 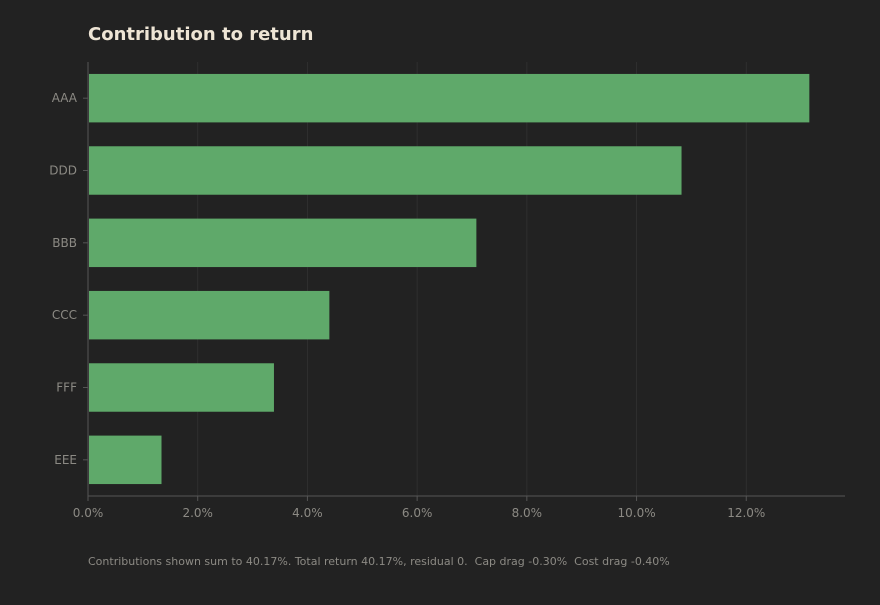 What do you see at coordinates (65, 460) in the screenshot?
I see `y-tick-label: EEE` at bounding box center [65, 460].